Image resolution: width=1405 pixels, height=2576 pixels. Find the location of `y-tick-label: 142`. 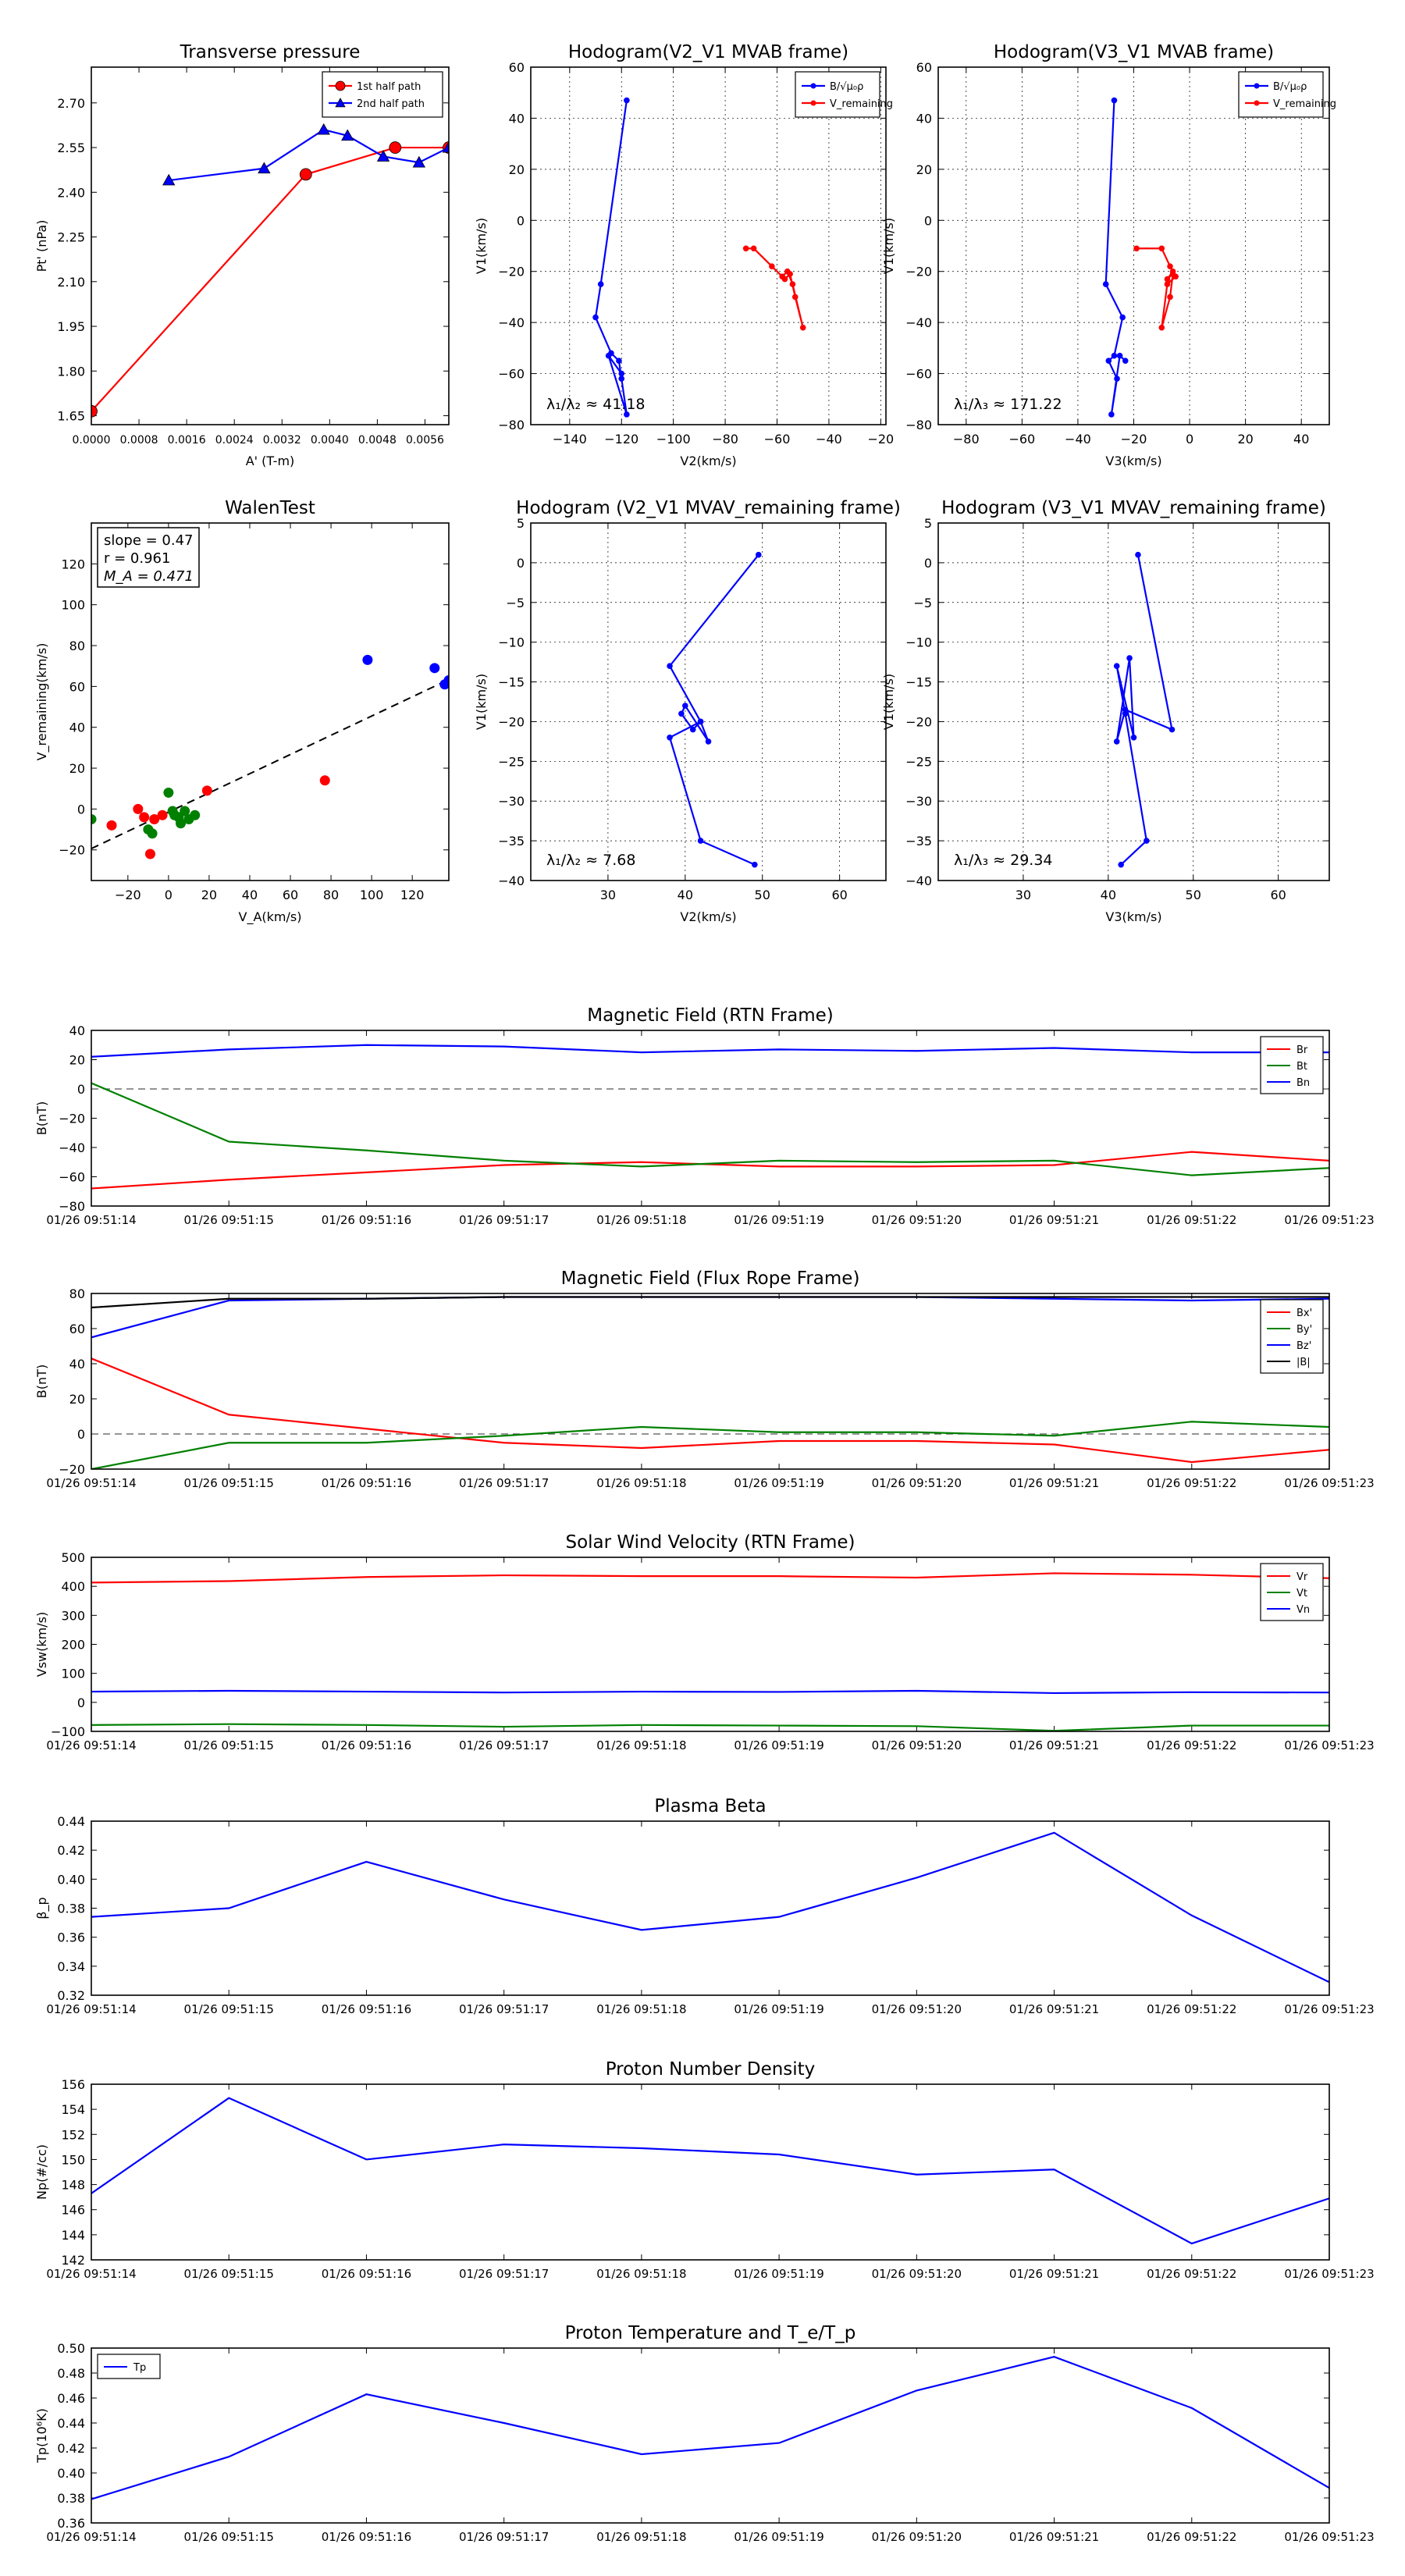

y-tick-label: 142 is located at coordinates (73, 2260).